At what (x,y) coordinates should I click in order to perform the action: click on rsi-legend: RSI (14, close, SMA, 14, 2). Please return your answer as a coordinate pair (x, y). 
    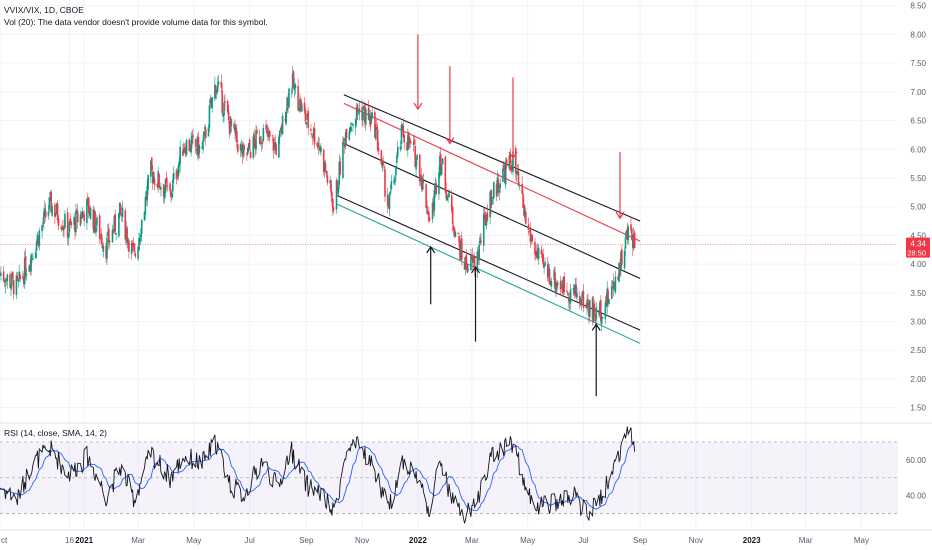
    Looking at the image, I should click on (57, 433).